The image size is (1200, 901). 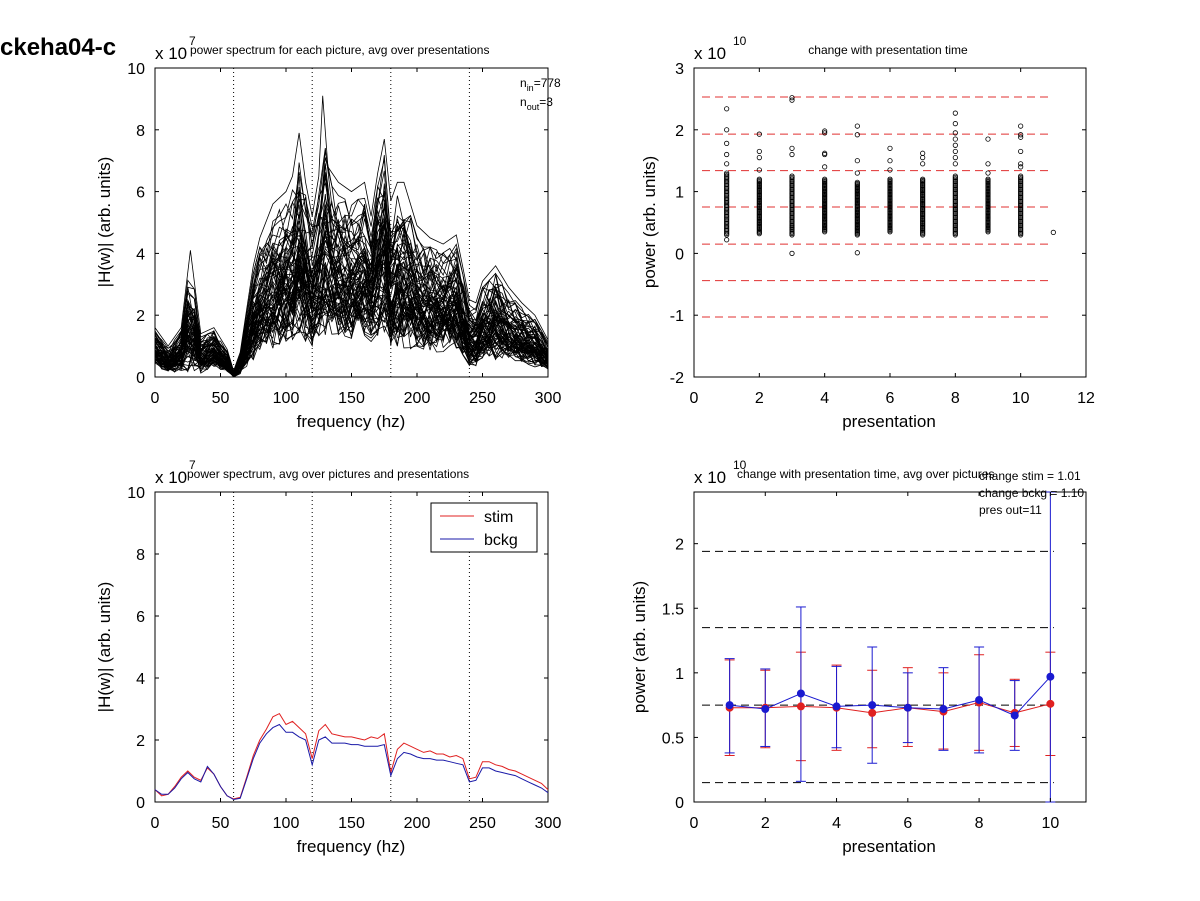 What do you see at coordinates (890, 647) in the screenshot?
I see `plot-area` at bounding box center [890, 647].